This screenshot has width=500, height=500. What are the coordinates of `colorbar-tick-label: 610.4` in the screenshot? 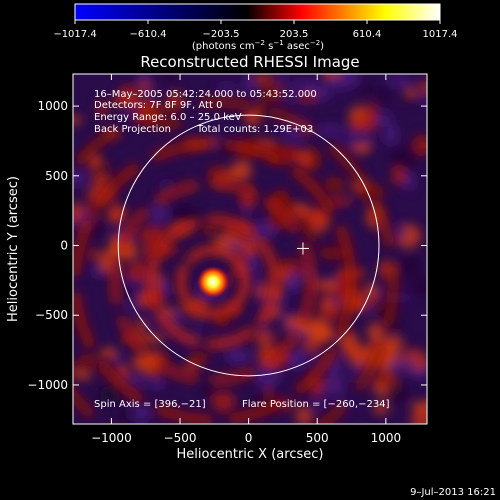 It's located at (367, 34).